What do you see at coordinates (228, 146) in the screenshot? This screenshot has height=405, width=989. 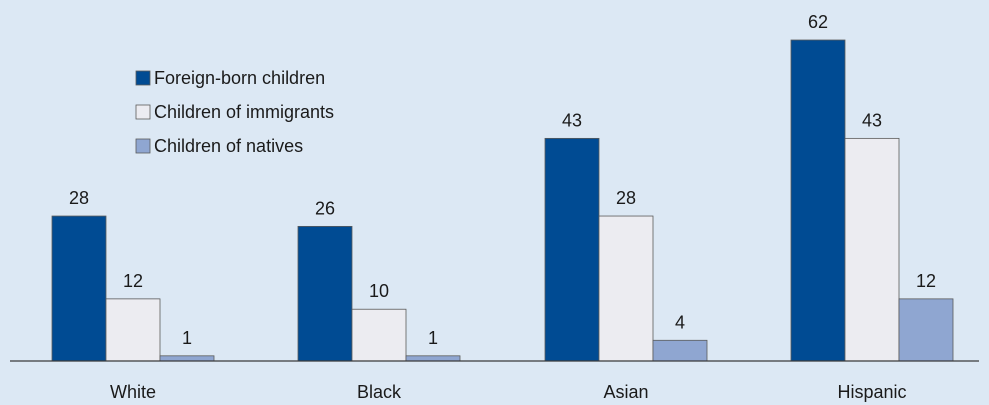 I see `legend-label: Children of natives` at bounding box center [228, 146].